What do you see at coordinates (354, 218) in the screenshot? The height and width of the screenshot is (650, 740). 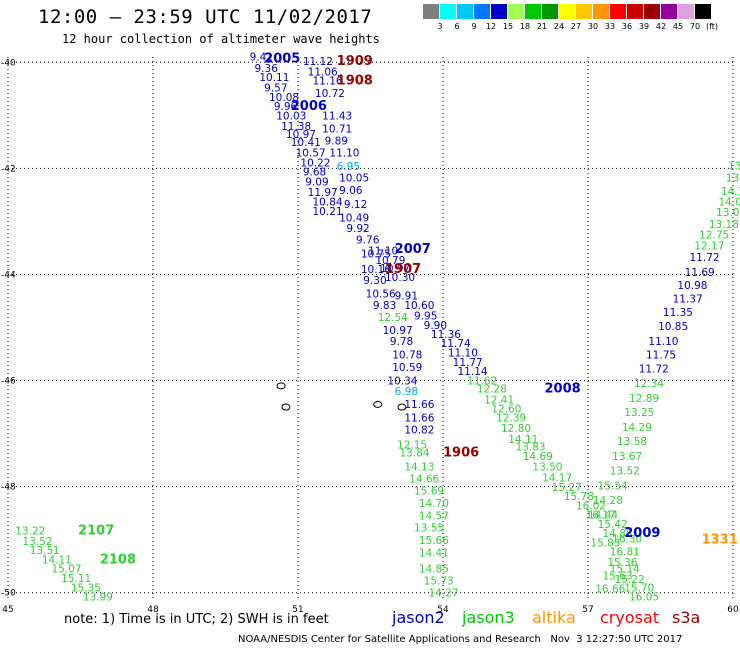 I see `swh-value: 10.49` at bounding box center [354, 218].